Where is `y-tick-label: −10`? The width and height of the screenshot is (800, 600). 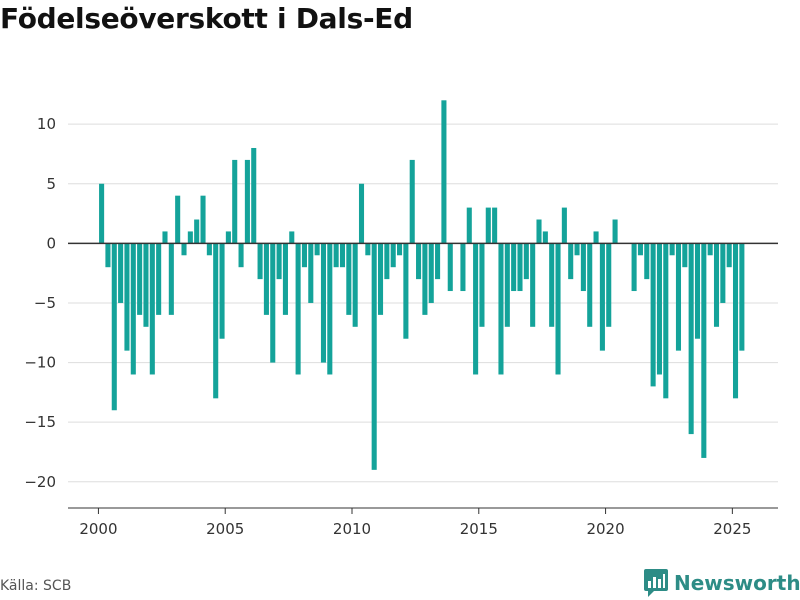
y-tick-label: −10 is located at coordinates (40, 363).